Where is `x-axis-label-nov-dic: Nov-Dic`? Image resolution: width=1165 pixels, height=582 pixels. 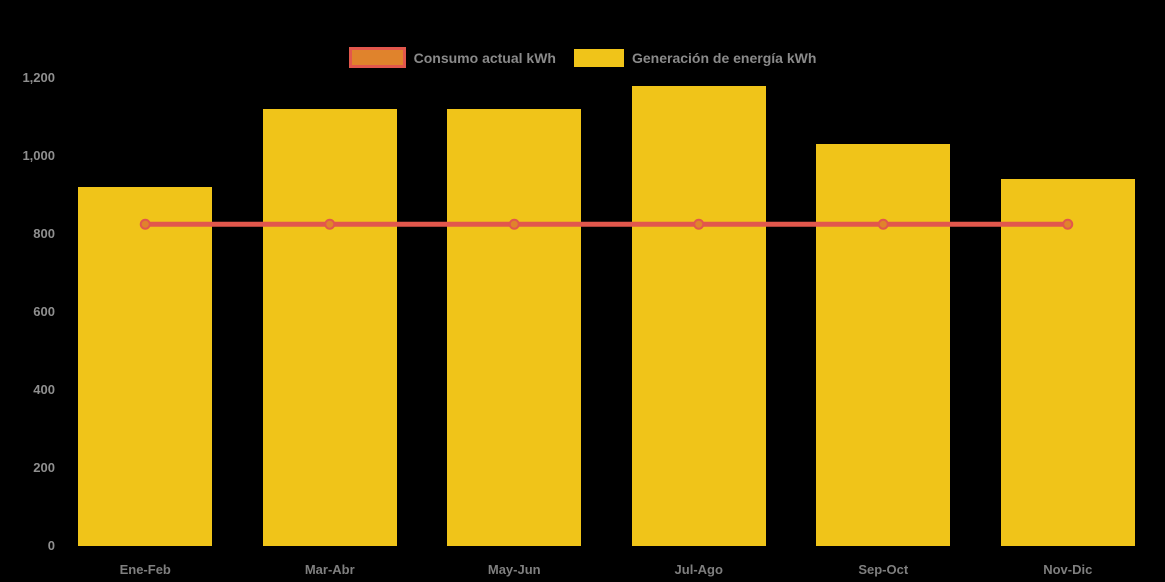
x-axis-label-nov-dic: Nov-Dic is located at coordinates (1068, 569).